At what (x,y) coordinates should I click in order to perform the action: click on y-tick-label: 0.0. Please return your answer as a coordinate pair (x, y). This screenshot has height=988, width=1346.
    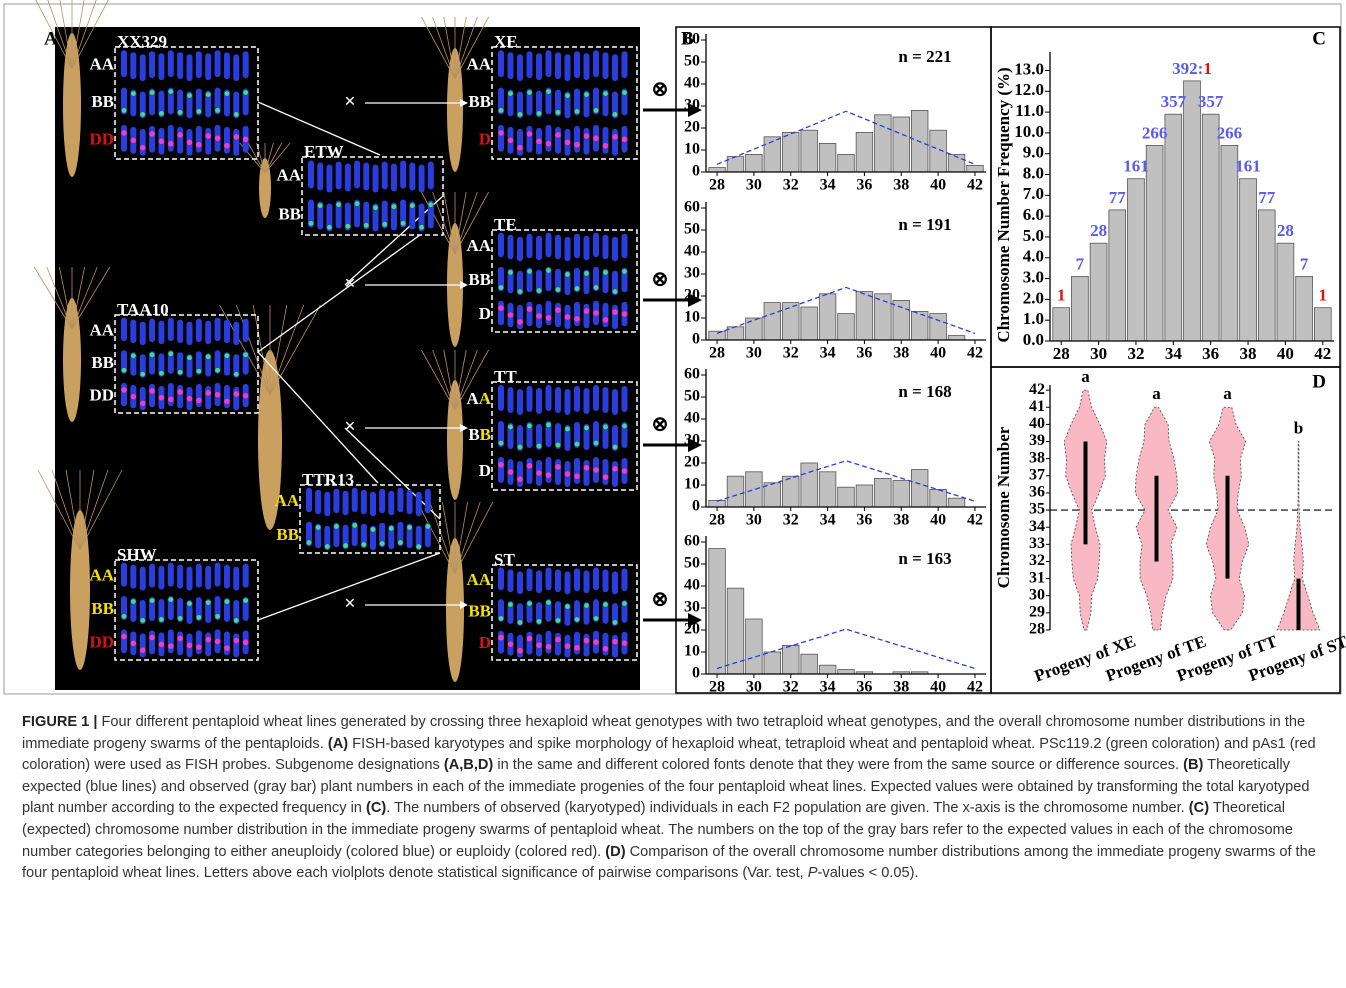
    Looking at the image, I should click on (1033, 339).